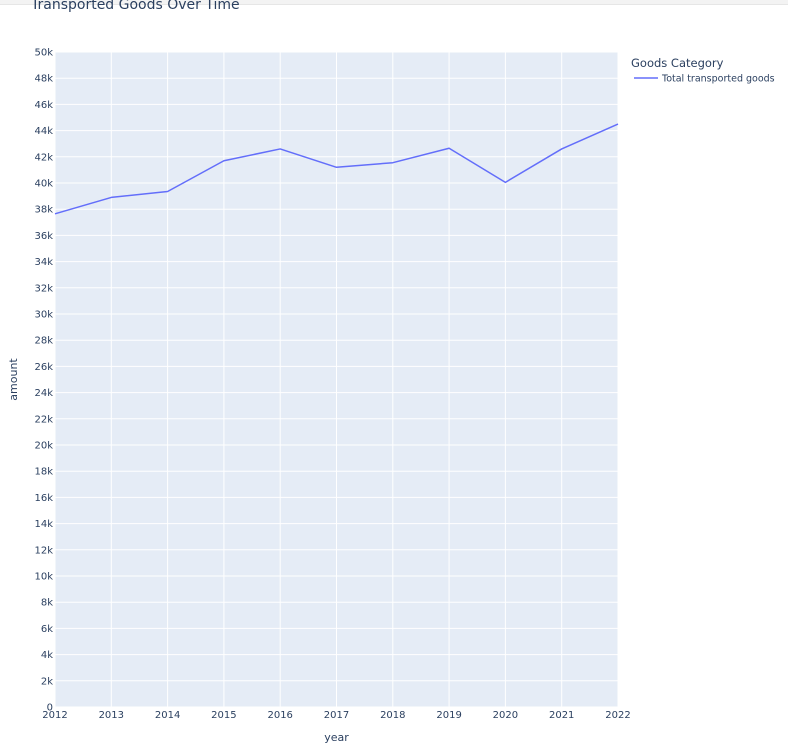 This screenshot has height=752, width=788. Describe the element at coordinates (43, 367) in the screenshot. I see `y-tick-label: 26k` at that location.